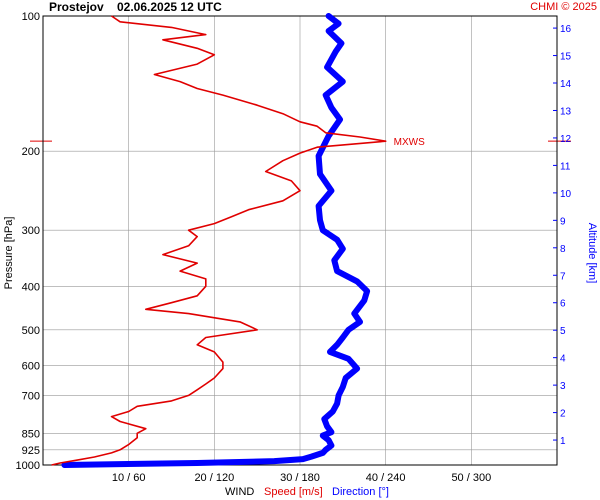 Image resolution: width=600 pixels, height=500 pixels. What do you see at coordinates (31, 396) in the screenshot?
I see `pressure-tick-label: 700` at bounding box center [31, 396].